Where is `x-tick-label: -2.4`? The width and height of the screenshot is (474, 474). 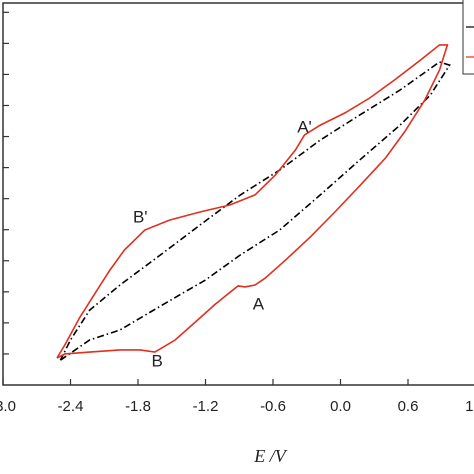
x-tick-label: -2.4 is located at coordinates (71, 406).